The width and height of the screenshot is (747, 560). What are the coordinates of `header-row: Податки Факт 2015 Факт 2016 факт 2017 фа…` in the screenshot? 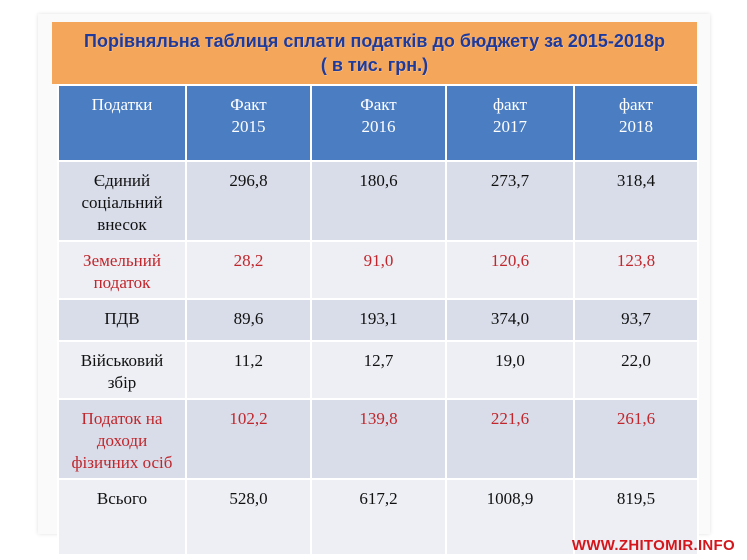 It's located at (378, 123).